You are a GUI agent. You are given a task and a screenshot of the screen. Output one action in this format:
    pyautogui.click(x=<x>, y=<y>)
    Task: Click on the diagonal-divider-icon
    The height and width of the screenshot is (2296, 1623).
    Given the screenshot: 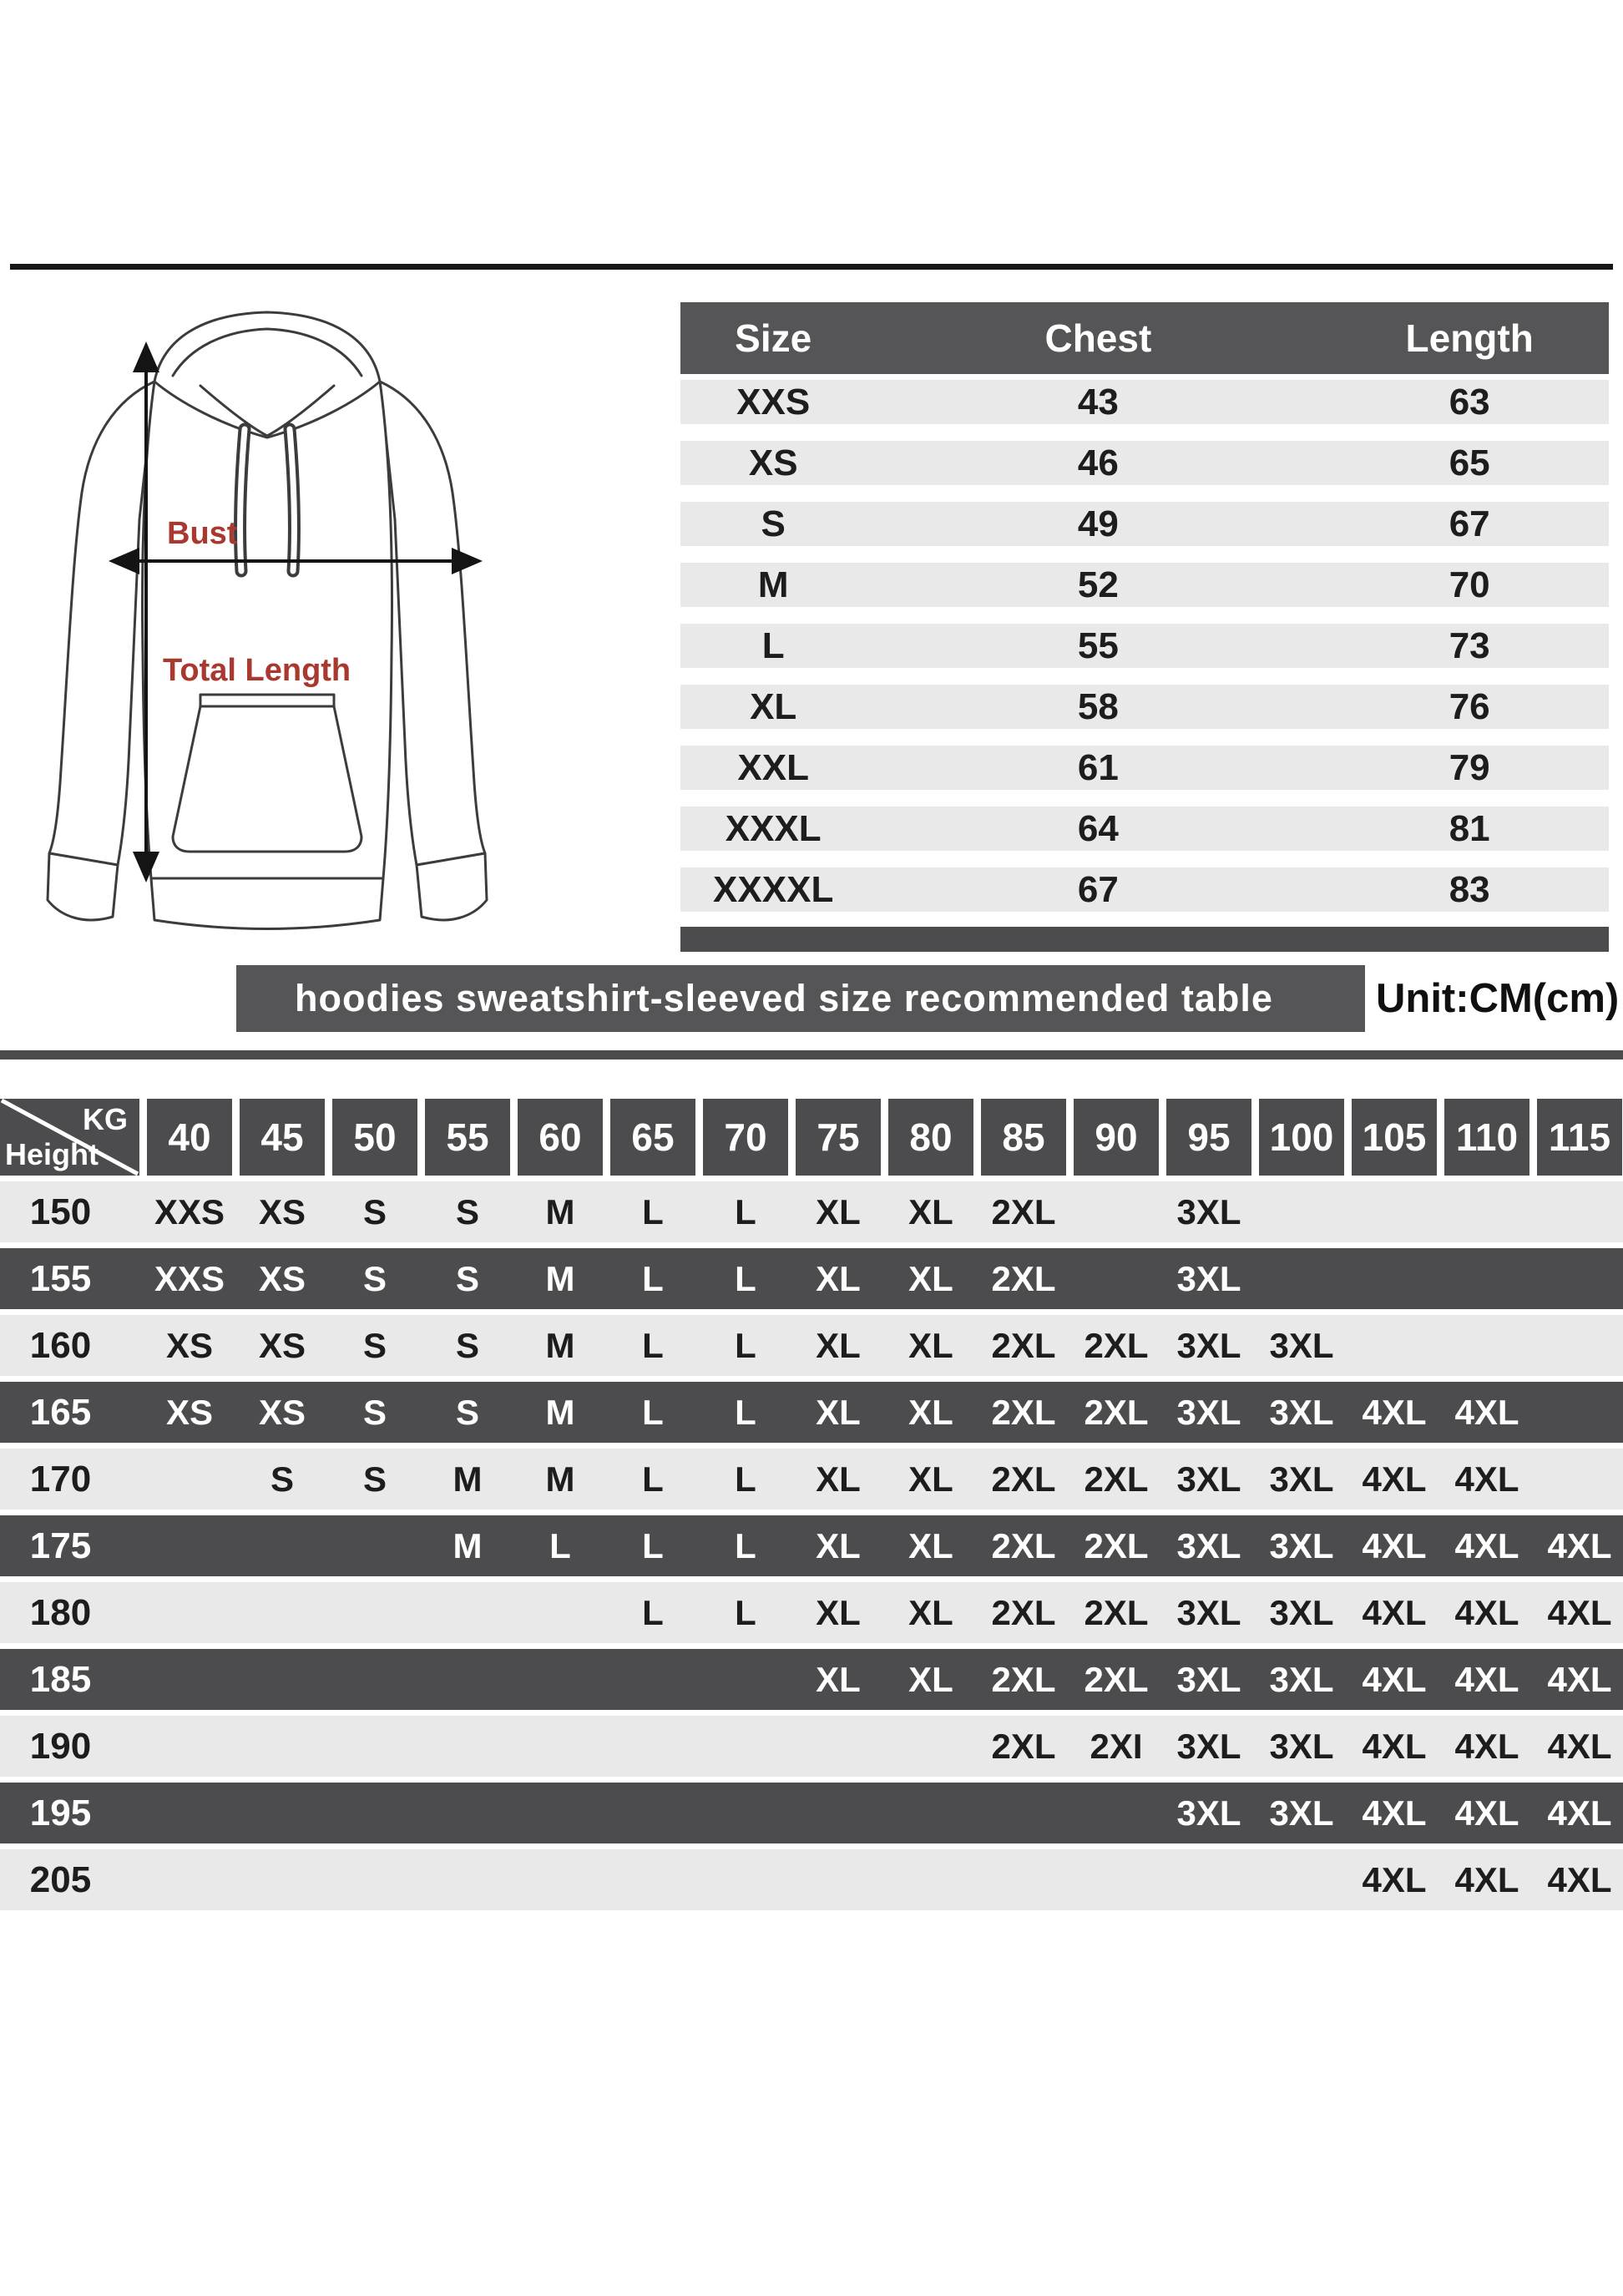 What is the action you would take?
    pyautogui.click(x=69, y=1137)
    